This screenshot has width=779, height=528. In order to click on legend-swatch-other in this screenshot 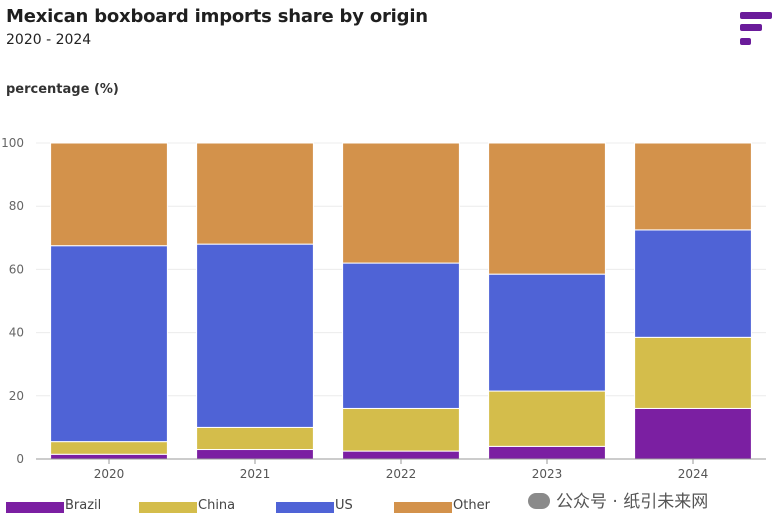, I will do `click(423, 507)`.